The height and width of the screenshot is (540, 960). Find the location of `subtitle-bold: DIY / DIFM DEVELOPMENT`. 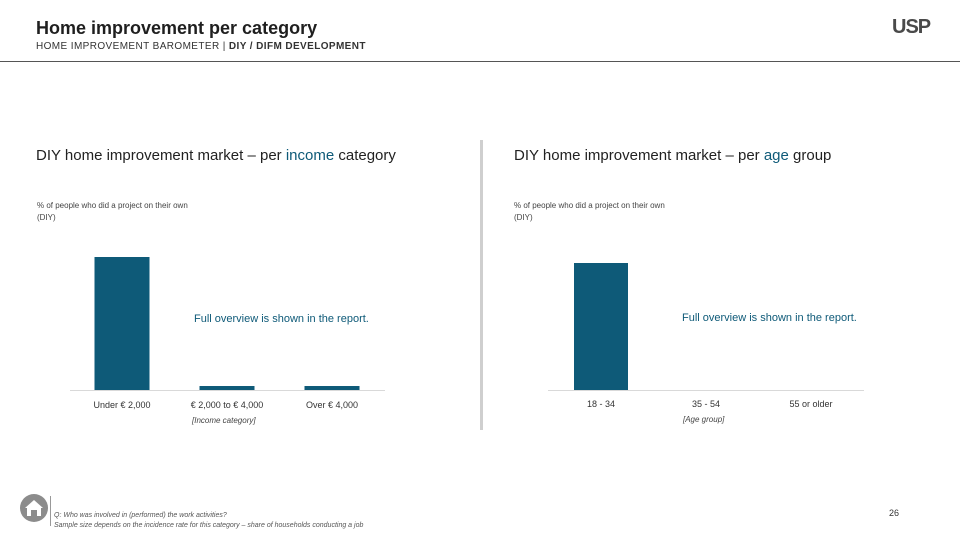

subtitle-bold: DIY / DIFM DEVELOPMENT is located at coordinates (297, 46).